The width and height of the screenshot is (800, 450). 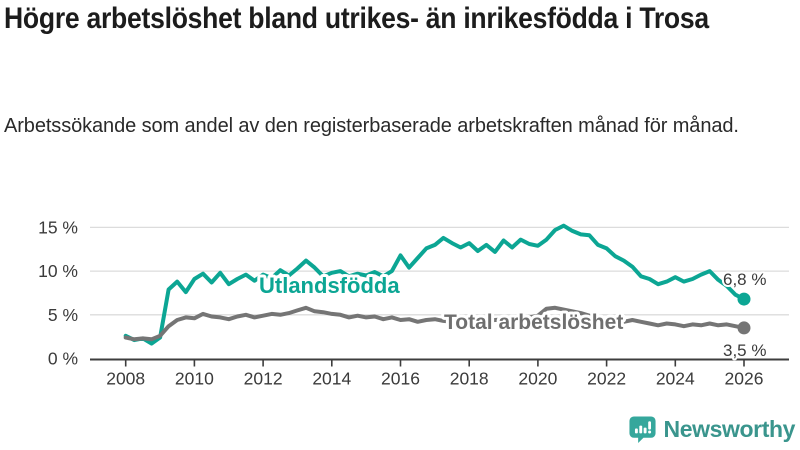 What do you see at coordinates (606, 379) in the screenshot?
I see `x-tick-label: 2022` at bounding box center [606, 379].